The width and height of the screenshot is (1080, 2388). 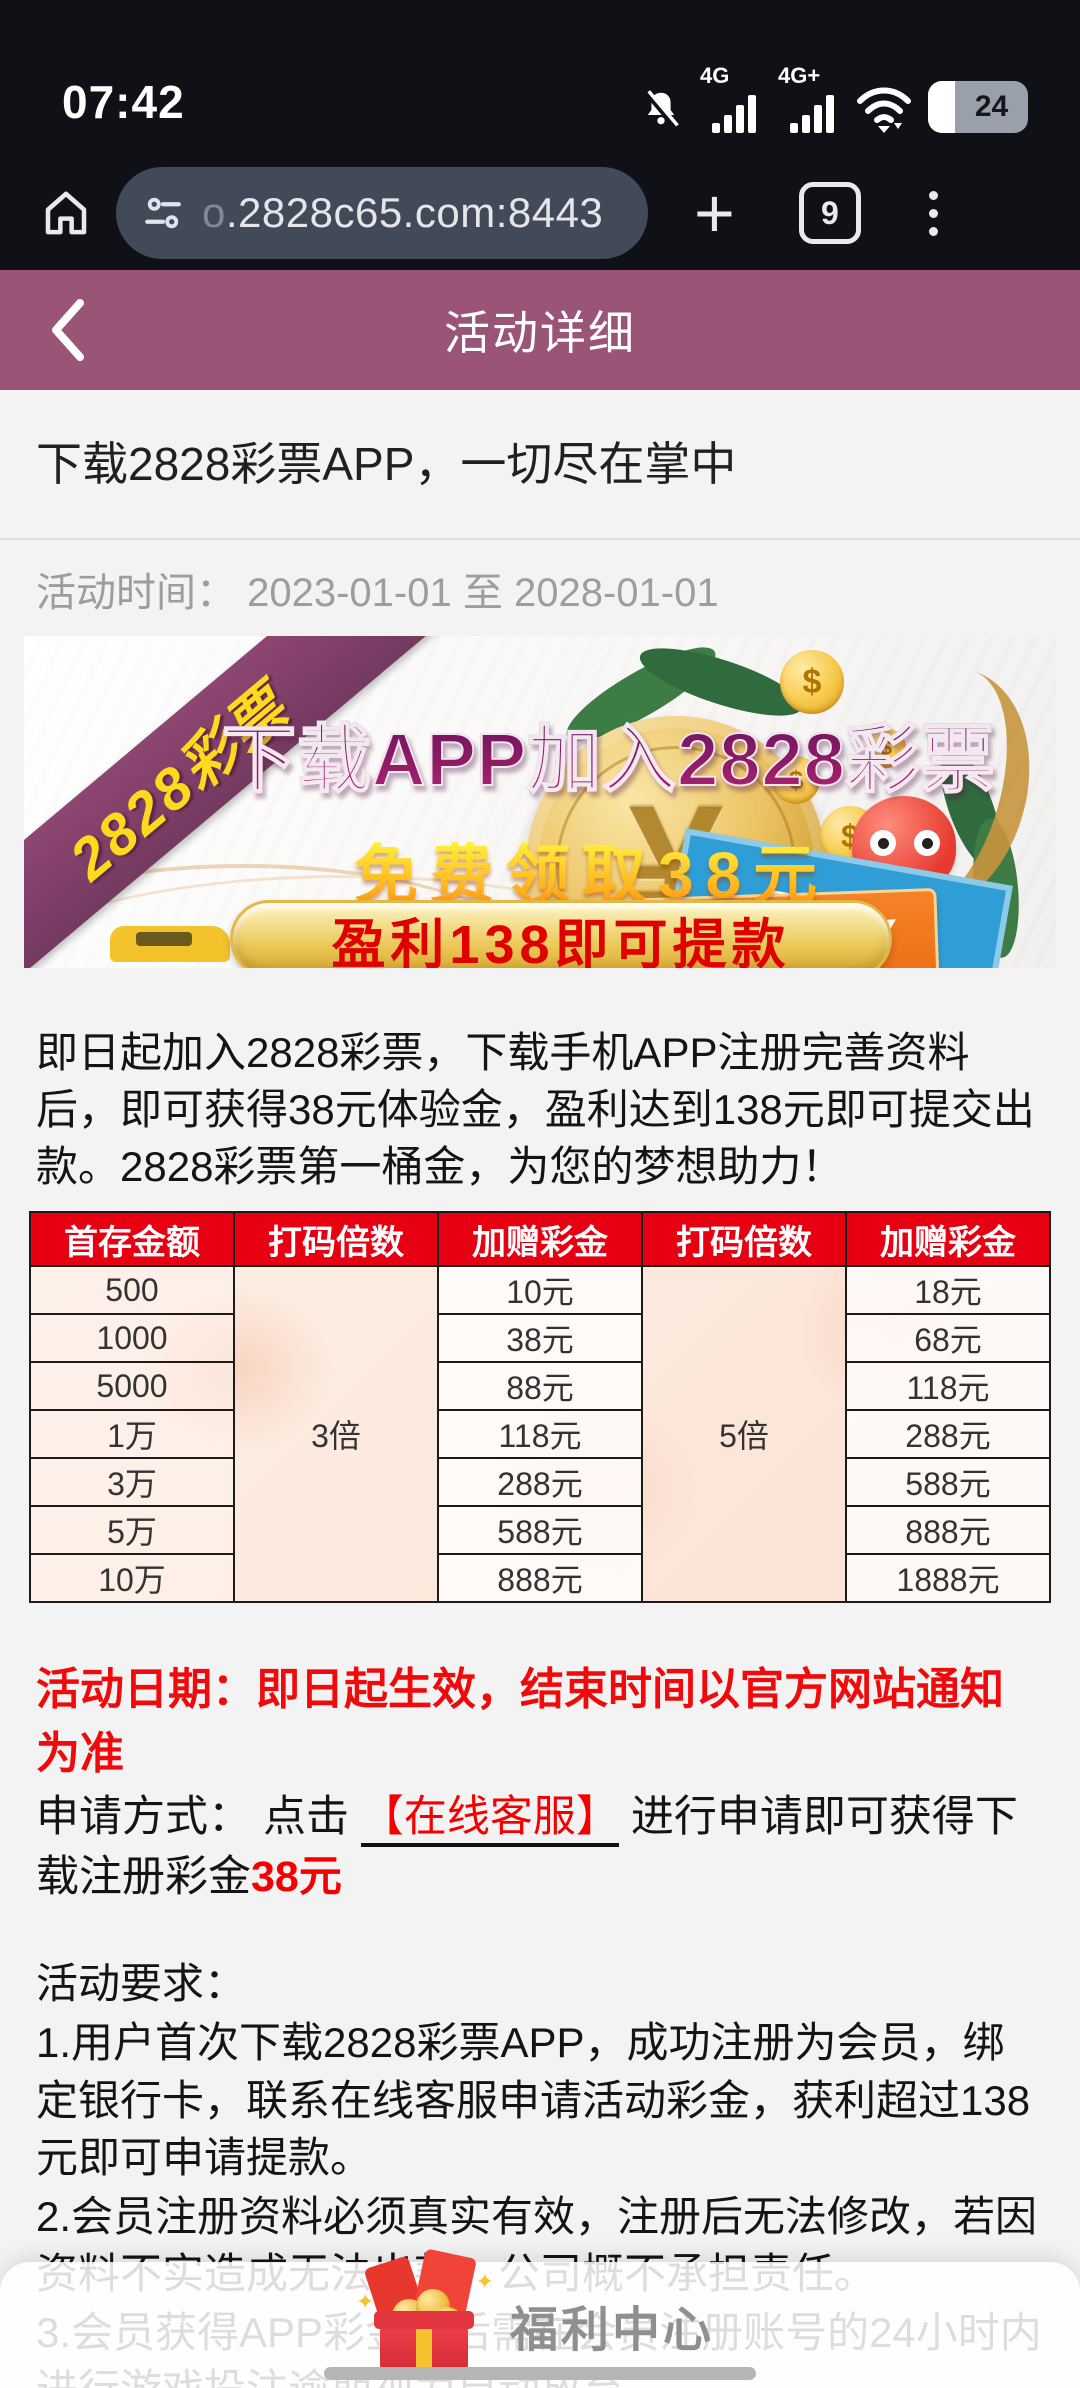 What do you see at coordinates (948, 1338) in the screenshot?
I see `bonus-cell: 68元` at bounding box center [948, 1338].